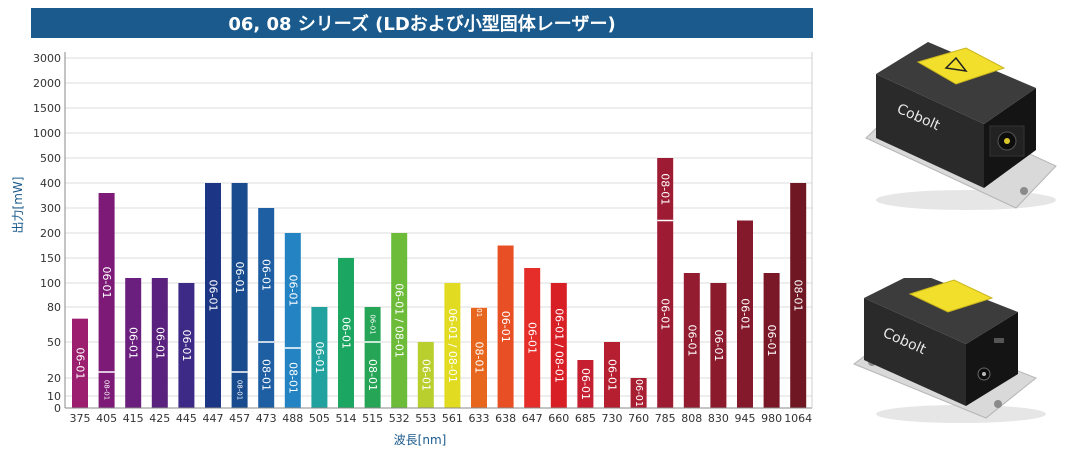 The image size is (1071, 470). What do you see at coordinates (50, 258) in the screenshot?
I see `y-tick-label: 150` at bounding box center [50, 258].